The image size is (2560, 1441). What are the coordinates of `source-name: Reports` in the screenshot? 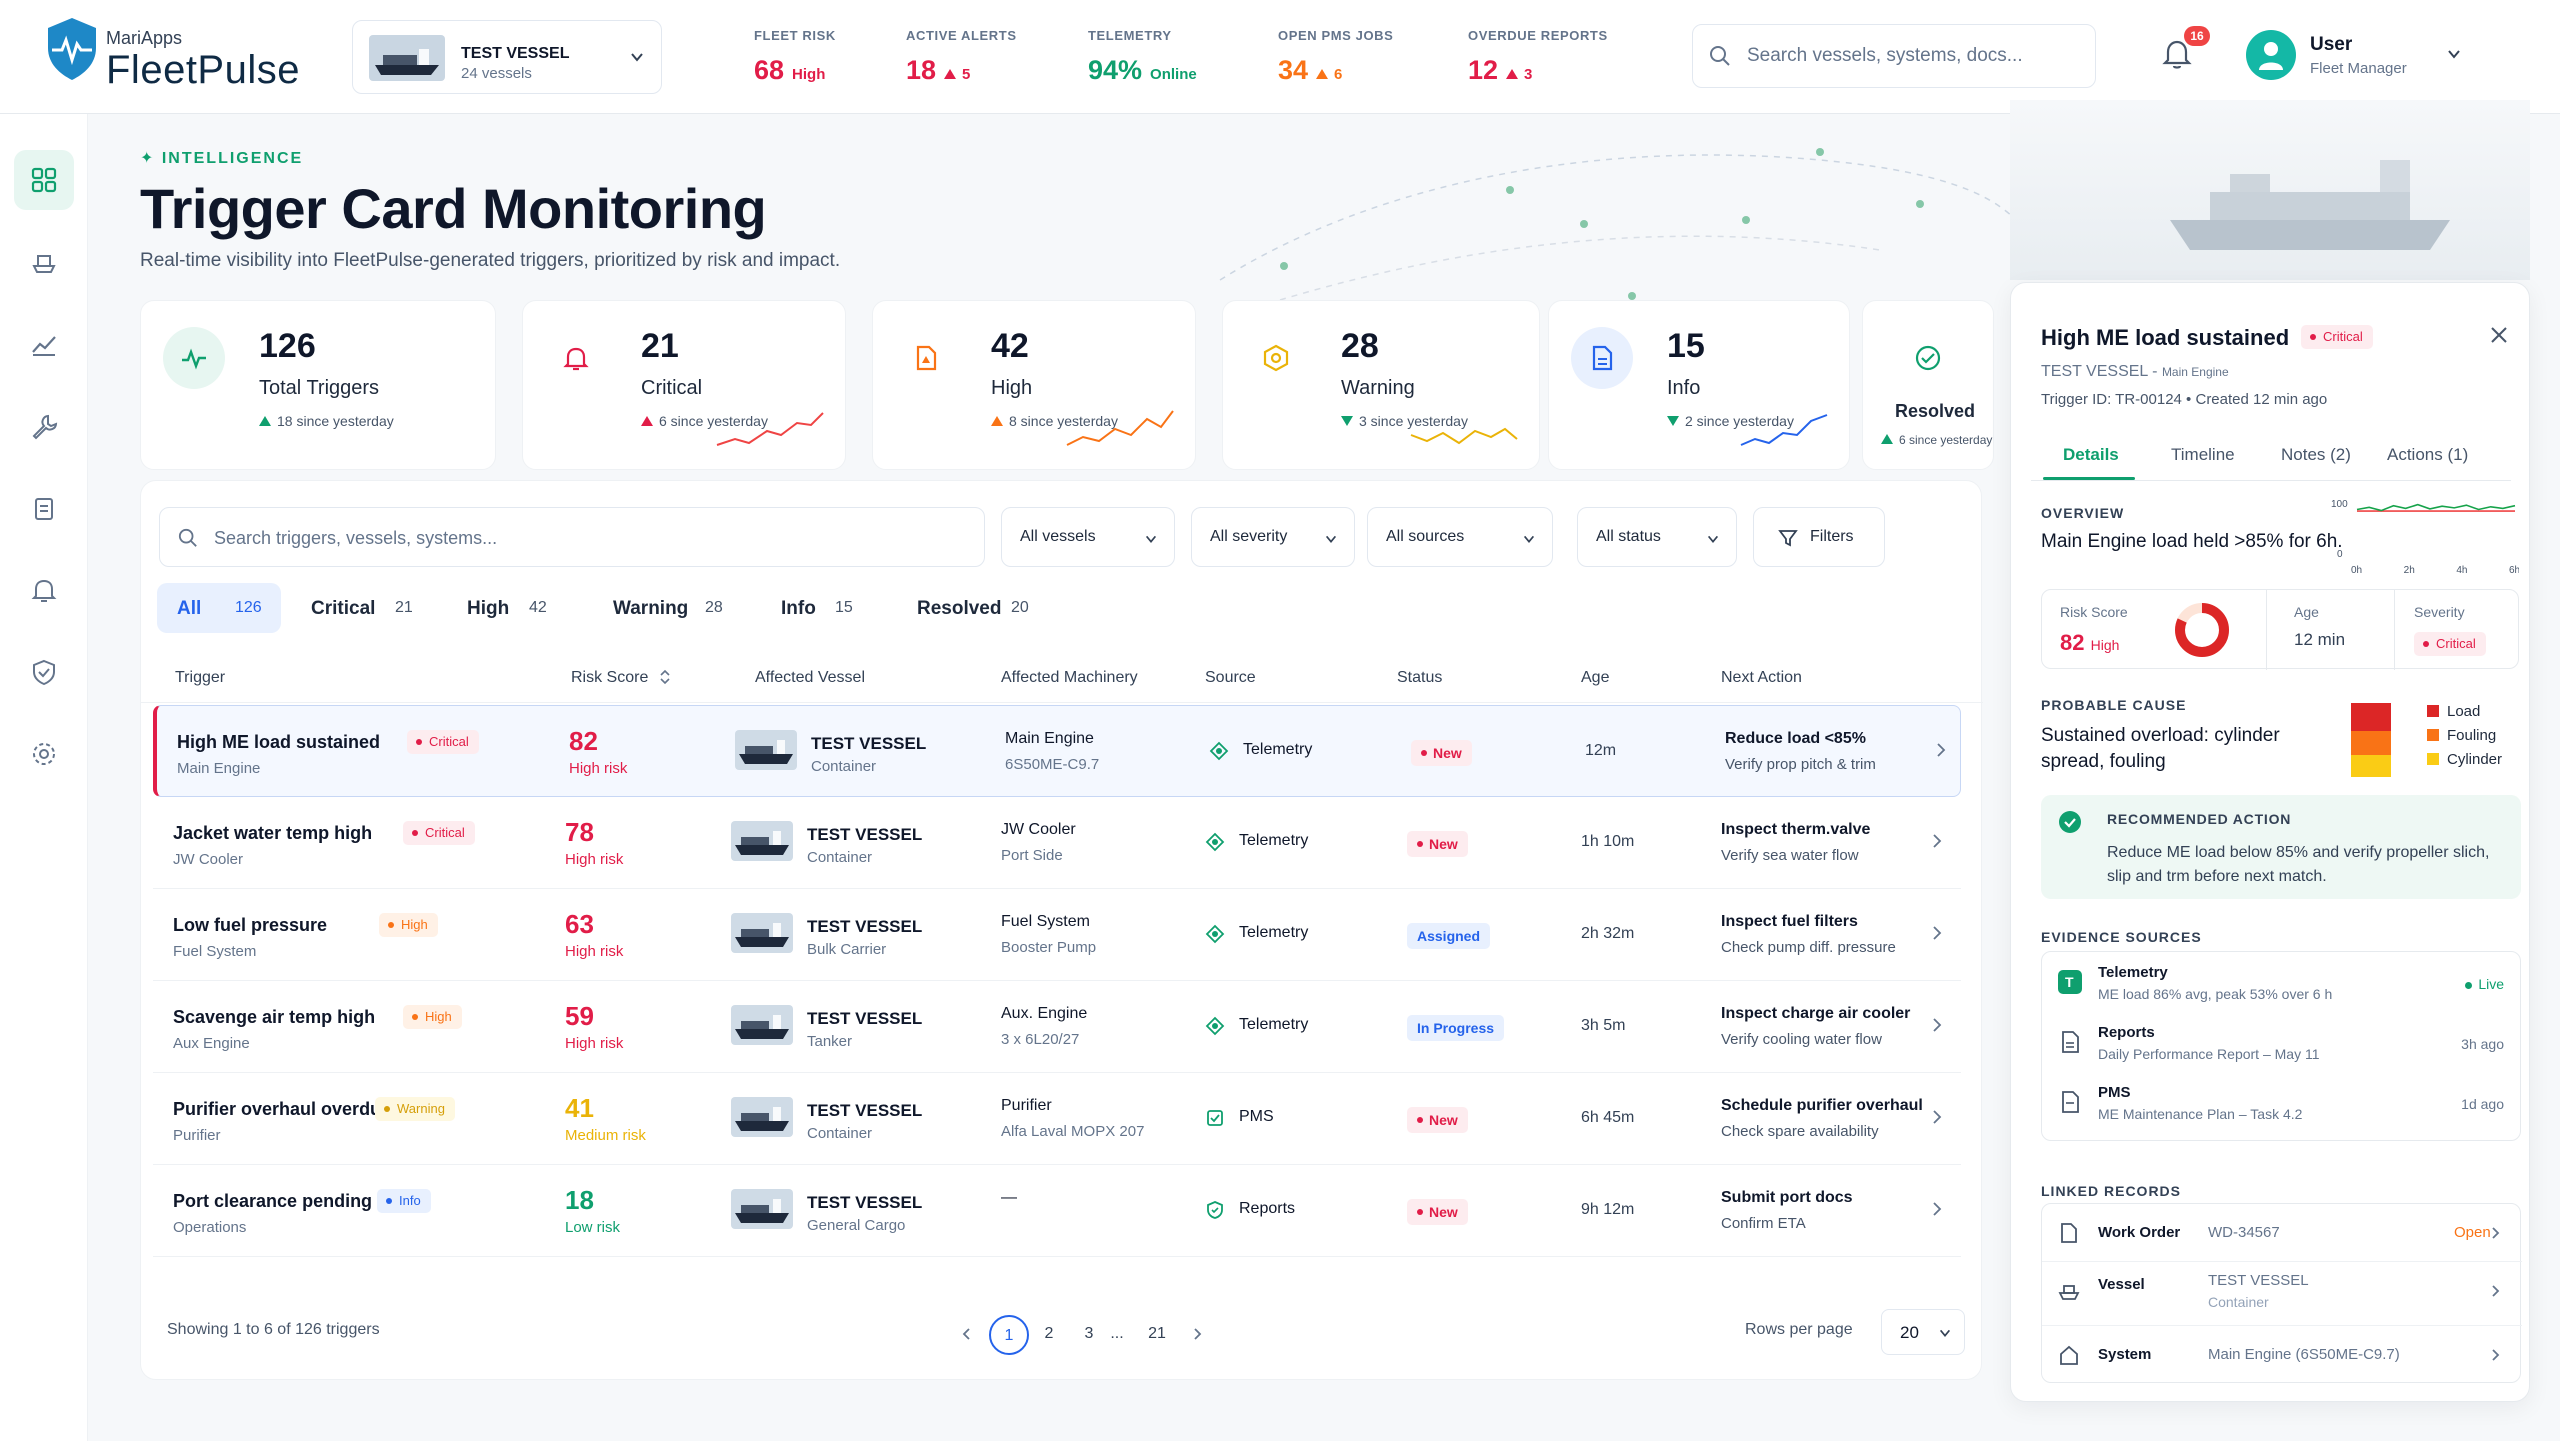 It's located at (1267, 1208).